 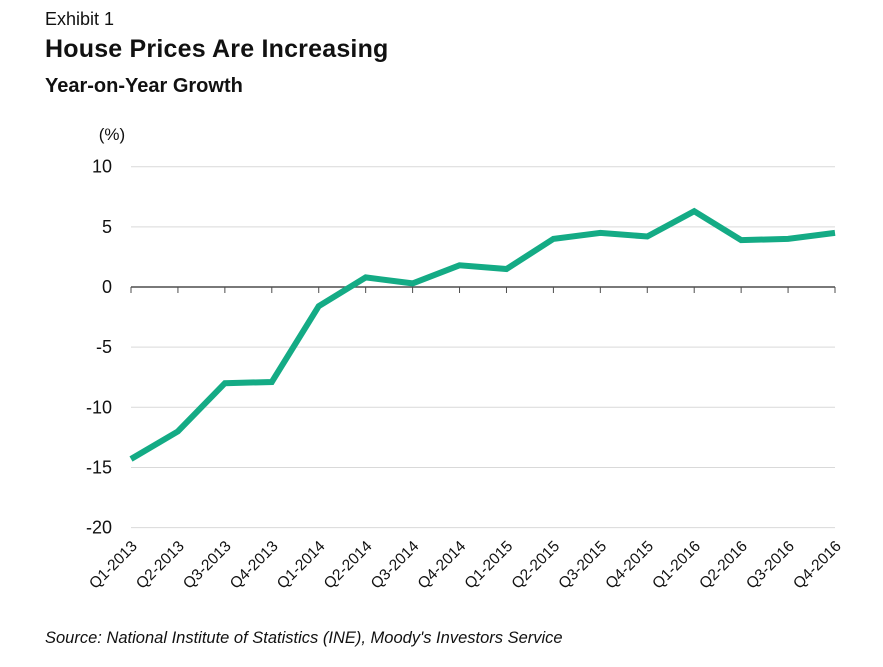 I want to click on x-axis-tick-label: Q2-2014, so click(x=348, y=565).